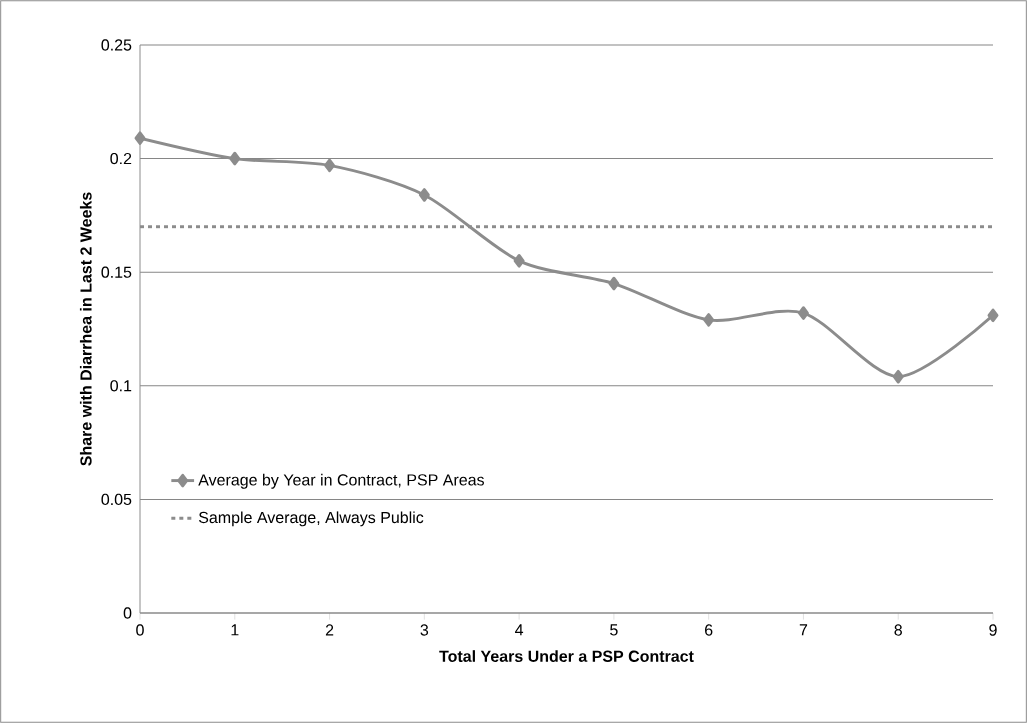 The image size is (1027, 723). What do you see at coordinates (898, 630) in the screenshot?
I see `x-tick-label: 8` at bounding box center [898, 630].